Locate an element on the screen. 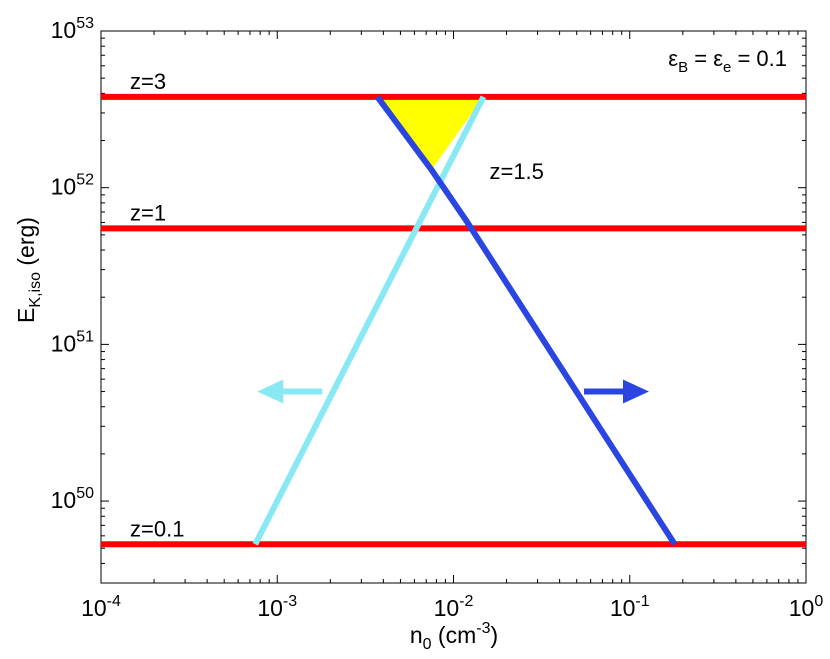 This screenshot has width=830, height=659. allowed-region is located at coordinates (430, 133).